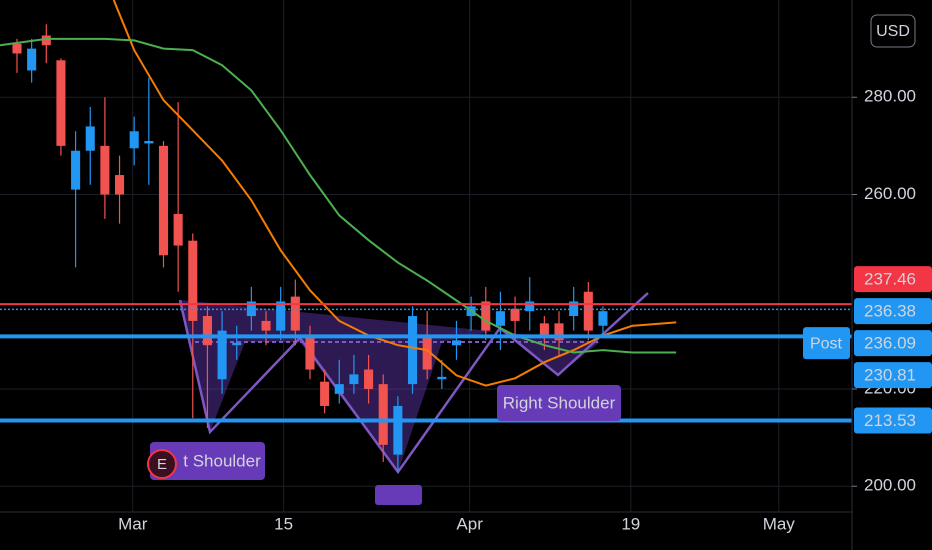 This screenshot has width=932, height=550. I want to click on price-label: 236.38, so click(890, 311).